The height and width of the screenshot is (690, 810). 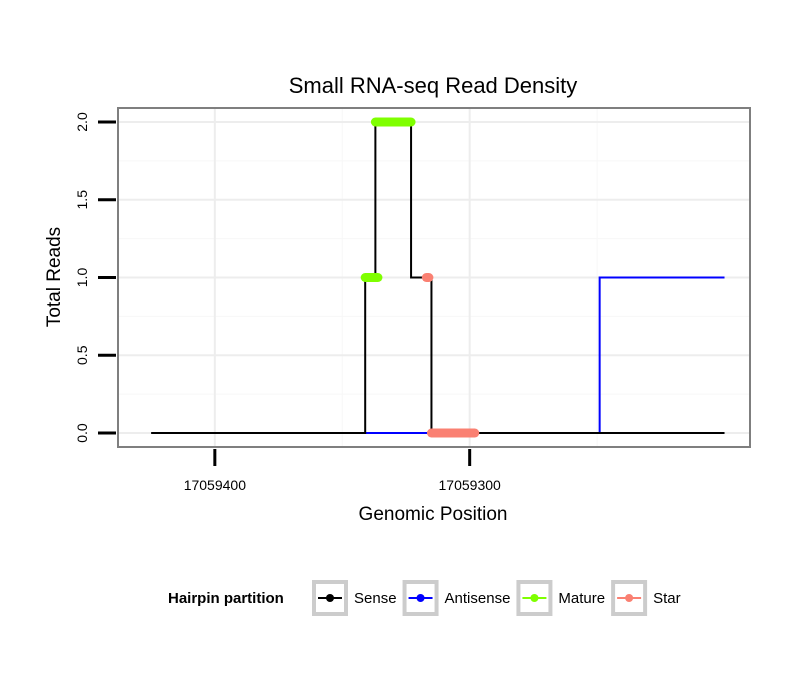 What do you see at coordinates (82, 278) in the screenshot?
I see `y-tick-label: 1.0` at bounding box center [82, 278].